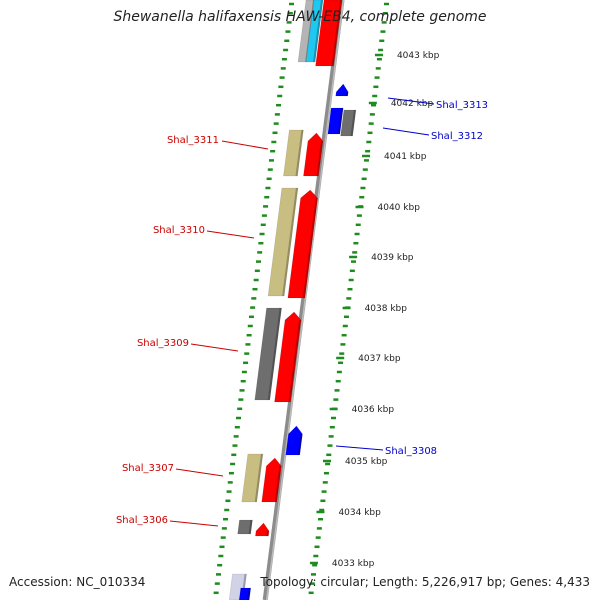 The image size is (600, 600). Describe the element at coordinates (163, 343) in the screenshot. I see `gene-label: Shal_3309` at that location.